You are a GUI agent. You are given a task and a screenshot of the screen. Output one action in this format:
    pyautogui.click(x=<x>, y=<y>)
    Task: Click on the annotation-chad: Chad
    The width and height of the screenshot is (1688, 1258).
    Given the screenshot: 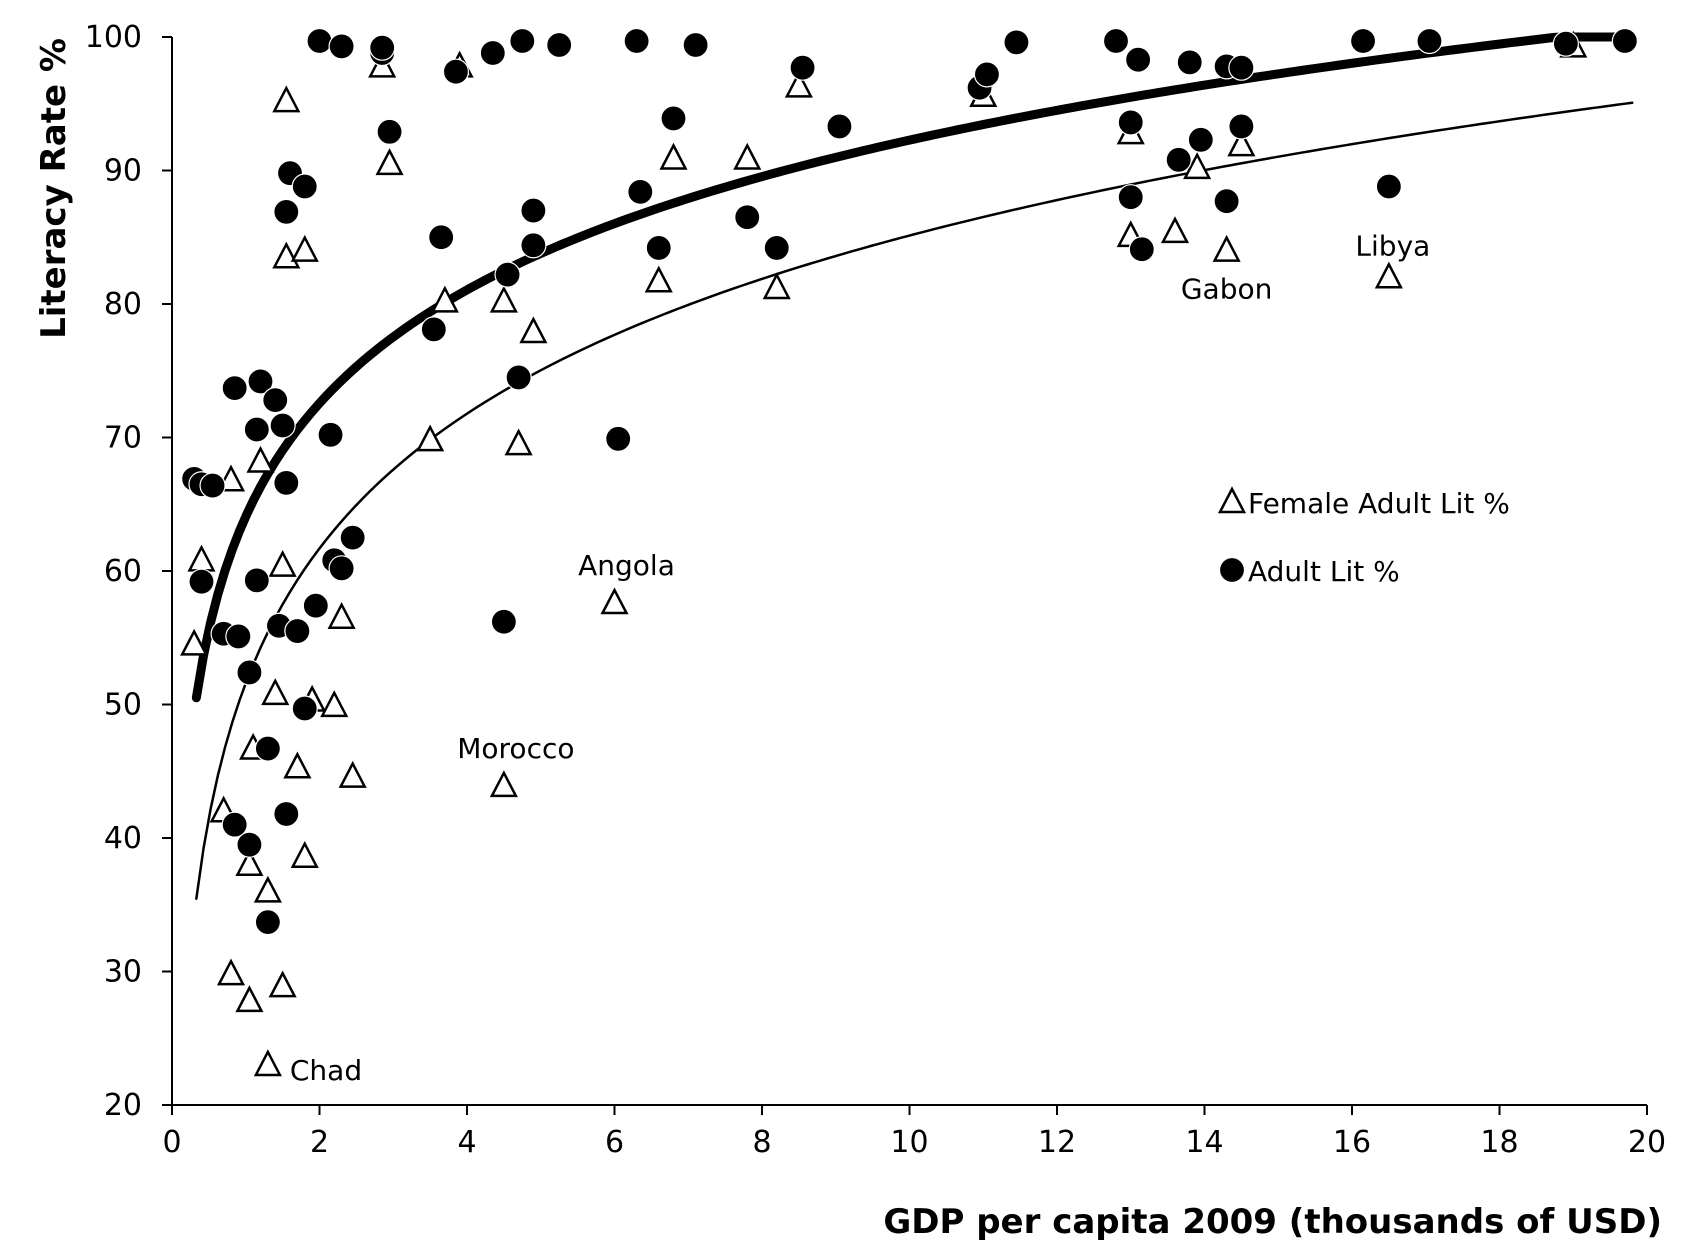 What is the action you would take?
    pyautogui.click(x=326, y=1070)
    